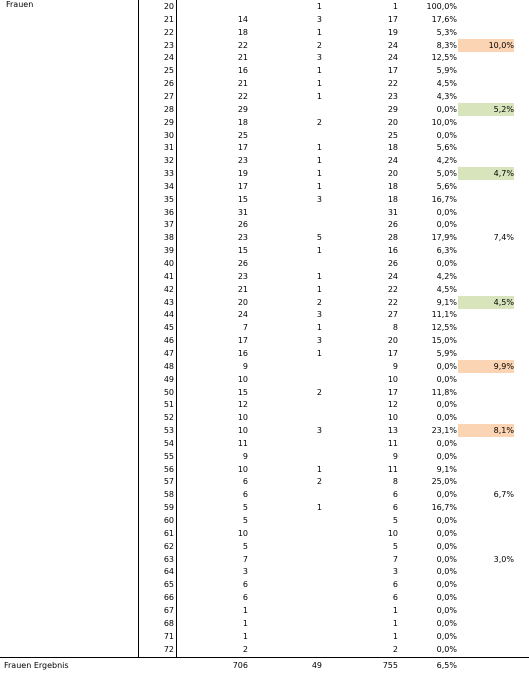  Describe the element at coordinates (392, 71) in the screenshot. I see `cell-c: 17` at that location.